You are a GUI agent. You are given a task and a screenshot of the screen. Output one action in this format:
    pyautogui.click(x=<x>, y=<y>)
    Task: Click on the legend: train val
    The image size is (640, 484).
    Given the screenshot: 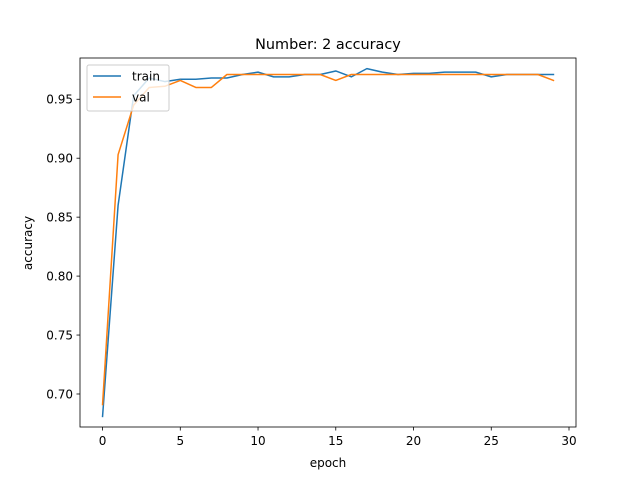 What is the action you would take?
    pyautogui.click(x=128, y=88)
    